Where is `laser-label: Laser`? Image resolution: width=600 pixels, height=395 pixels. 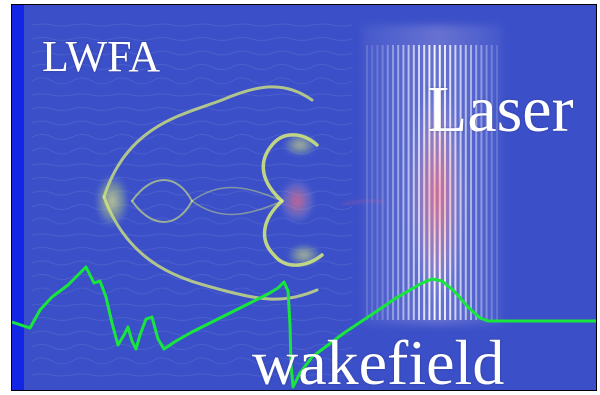
laser-label: Laser is located at coordinates (500, 109).